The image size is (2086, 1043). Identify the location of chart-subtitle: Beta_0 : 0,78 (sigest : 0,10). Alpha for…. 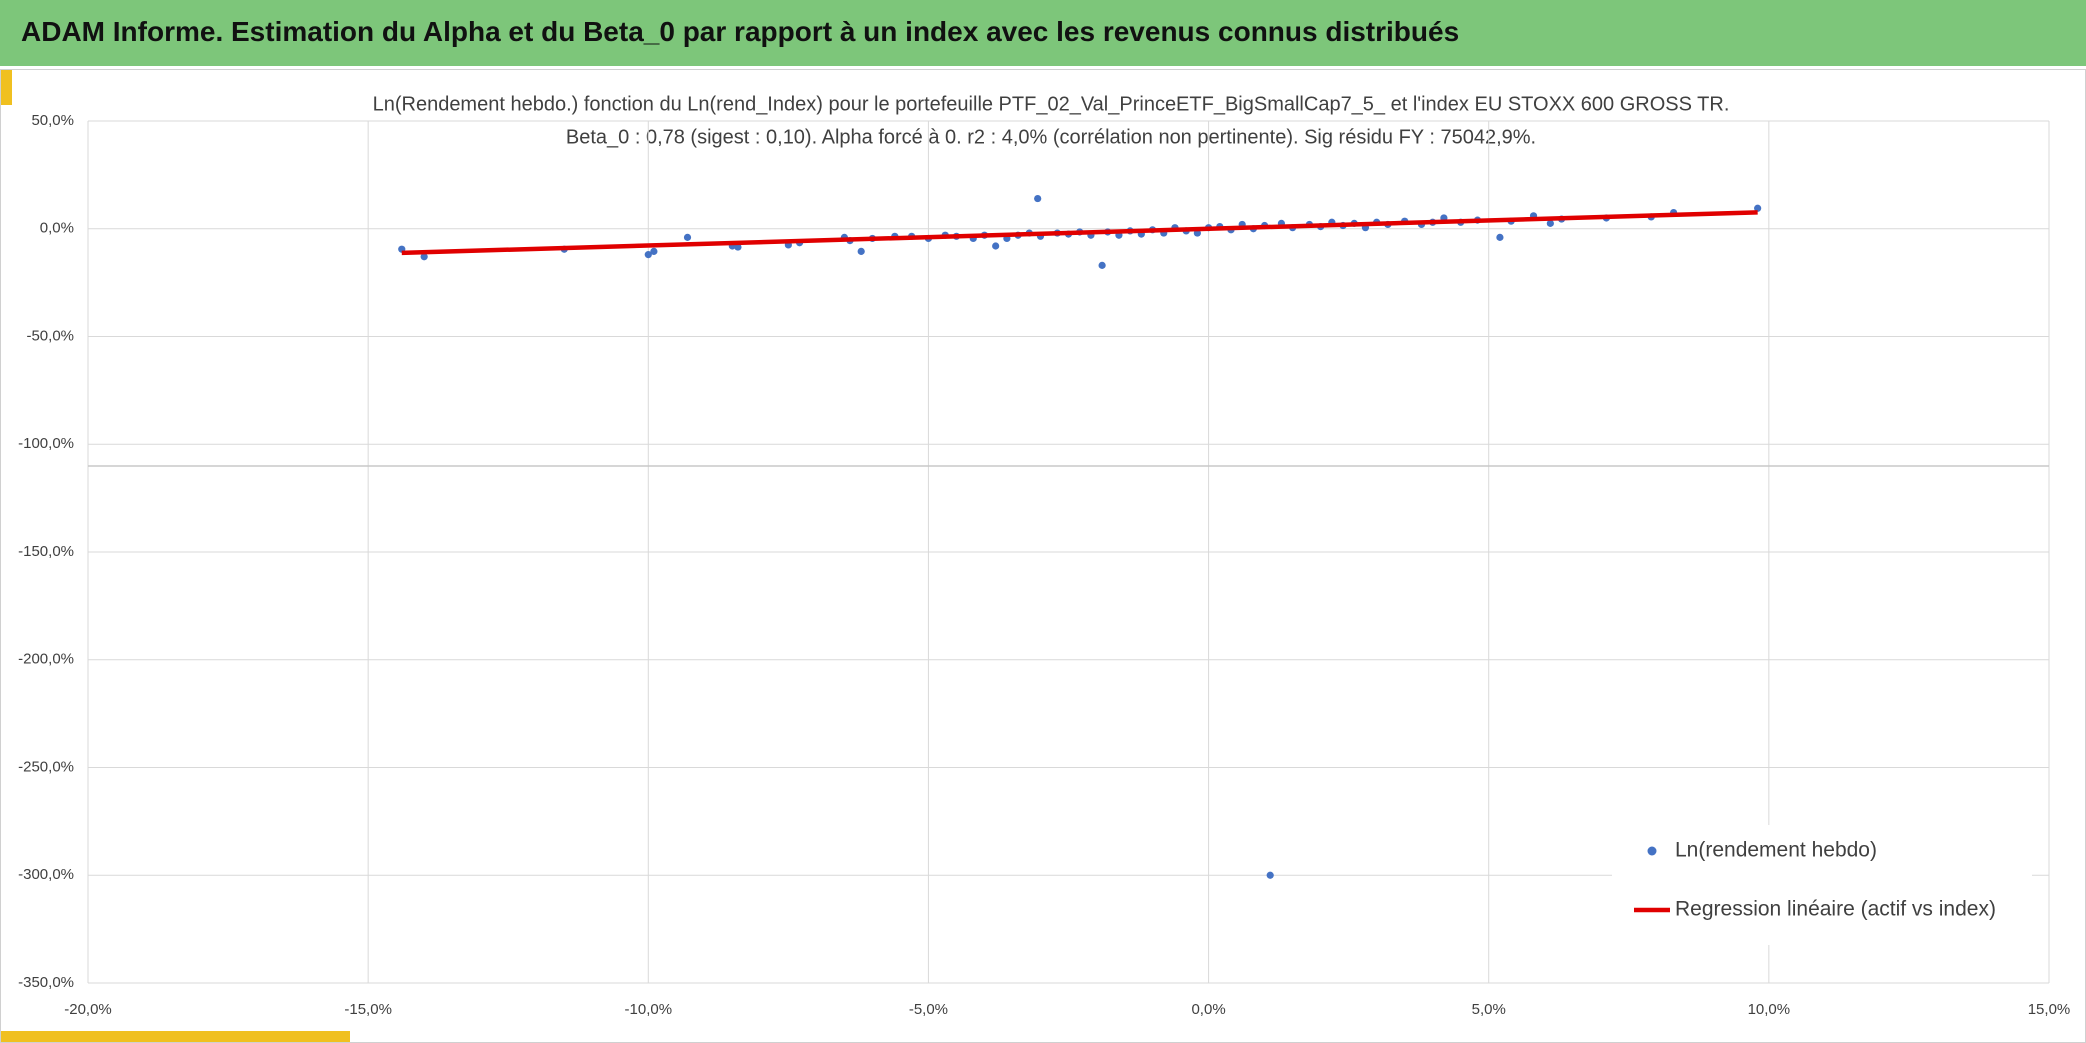
(1051, 137).